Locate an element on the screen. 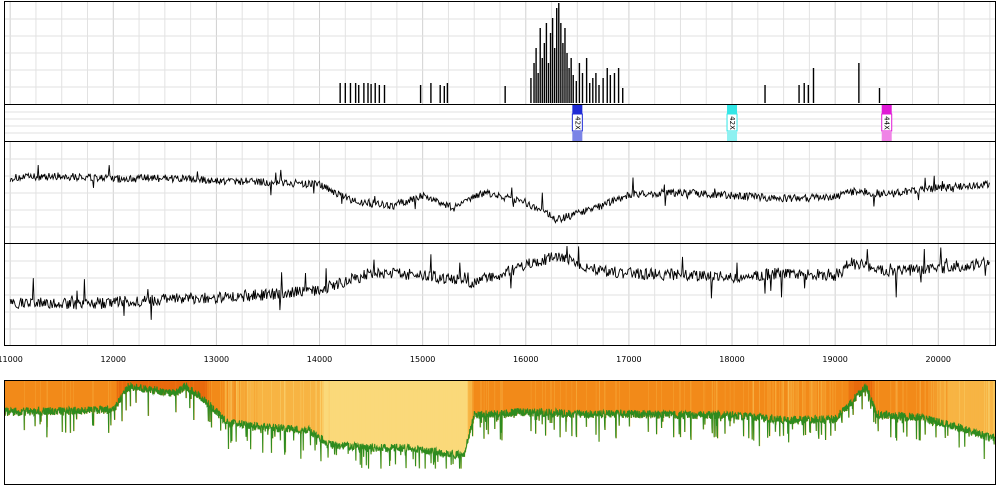 The image size is (999, 485). marker-track-border is located at coordinates (500, 123).